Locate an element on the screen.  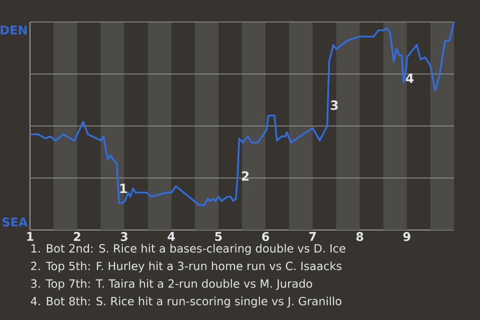
x-tick-label: 4 is located at coordinates (171, 236).